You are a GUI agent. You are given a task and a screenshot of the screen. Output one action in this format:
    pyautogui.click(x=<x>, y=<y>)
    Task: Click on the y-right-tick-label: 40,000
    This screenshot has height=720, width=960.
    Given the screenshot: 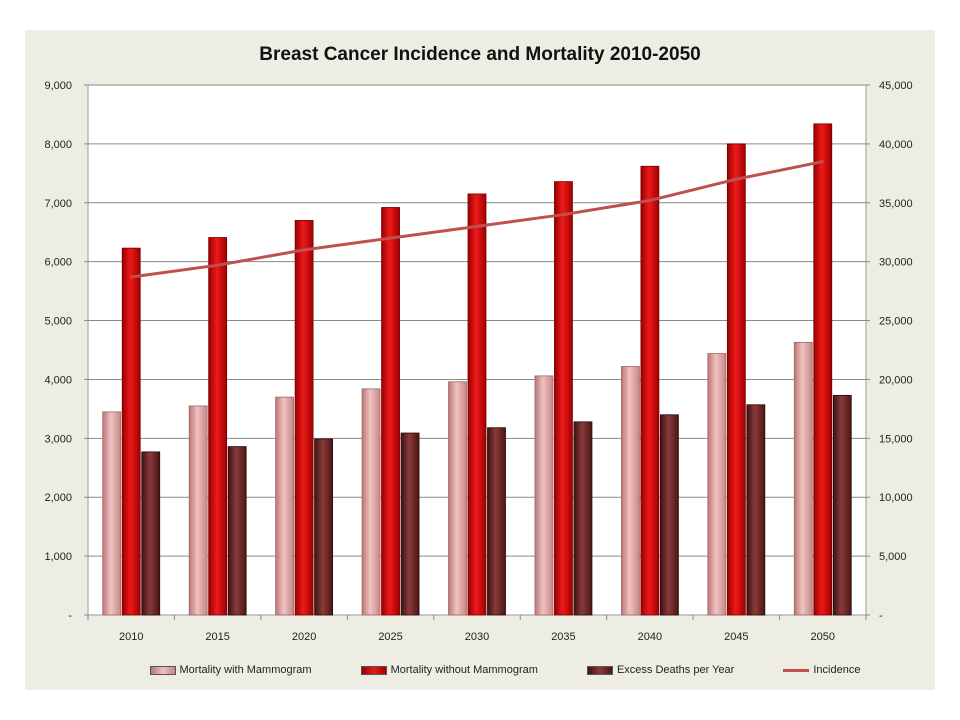 What is the action you would take?
    pyautogui.click(x=896, y=145)
    